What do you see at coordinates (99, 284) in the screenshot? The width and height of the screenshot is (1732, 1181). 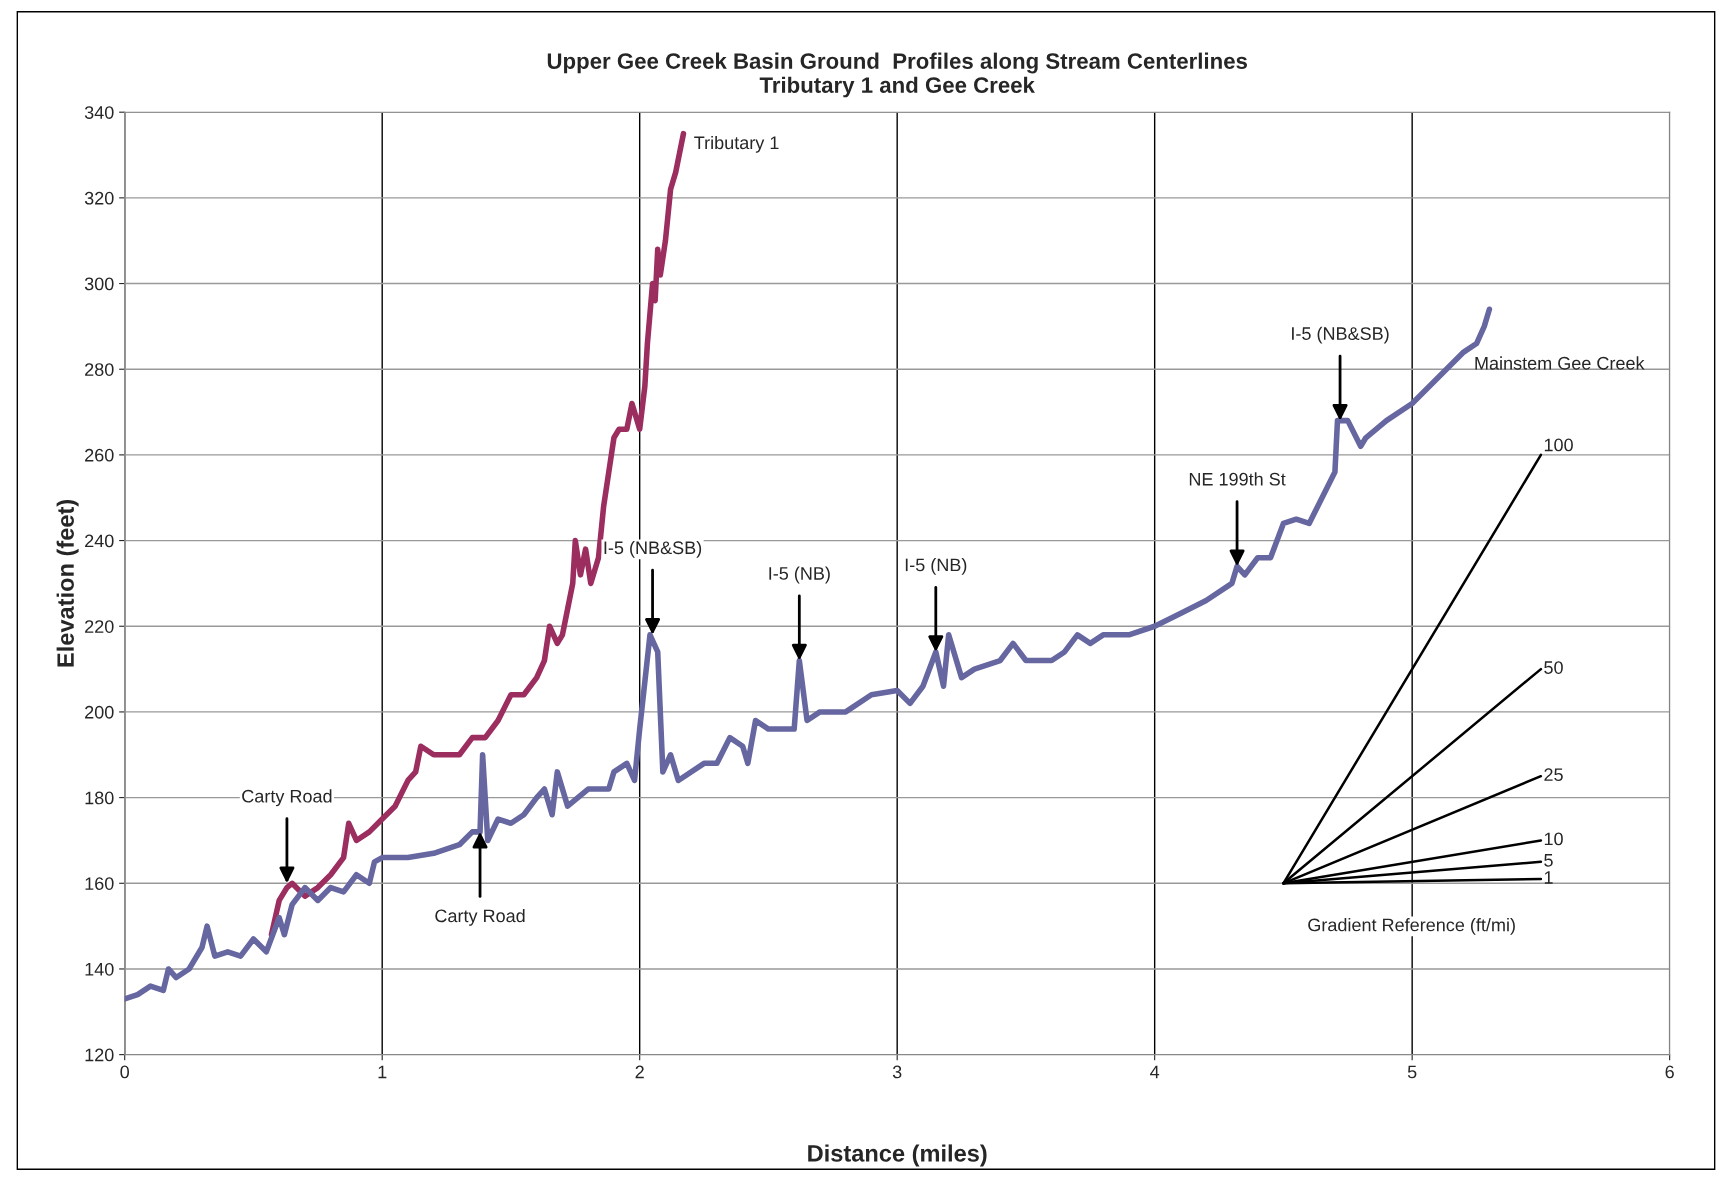 I see `y-tick-label: 300` at bounding box center [99, 284].